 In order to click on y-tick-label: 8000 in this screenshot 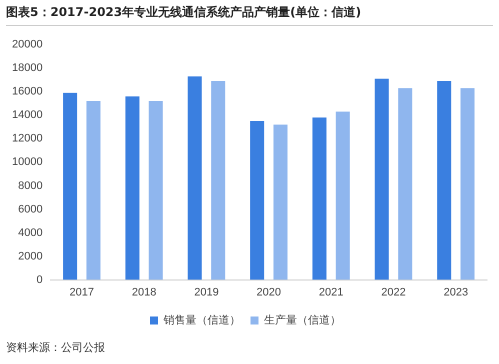, I will do `click(30, 186)`.